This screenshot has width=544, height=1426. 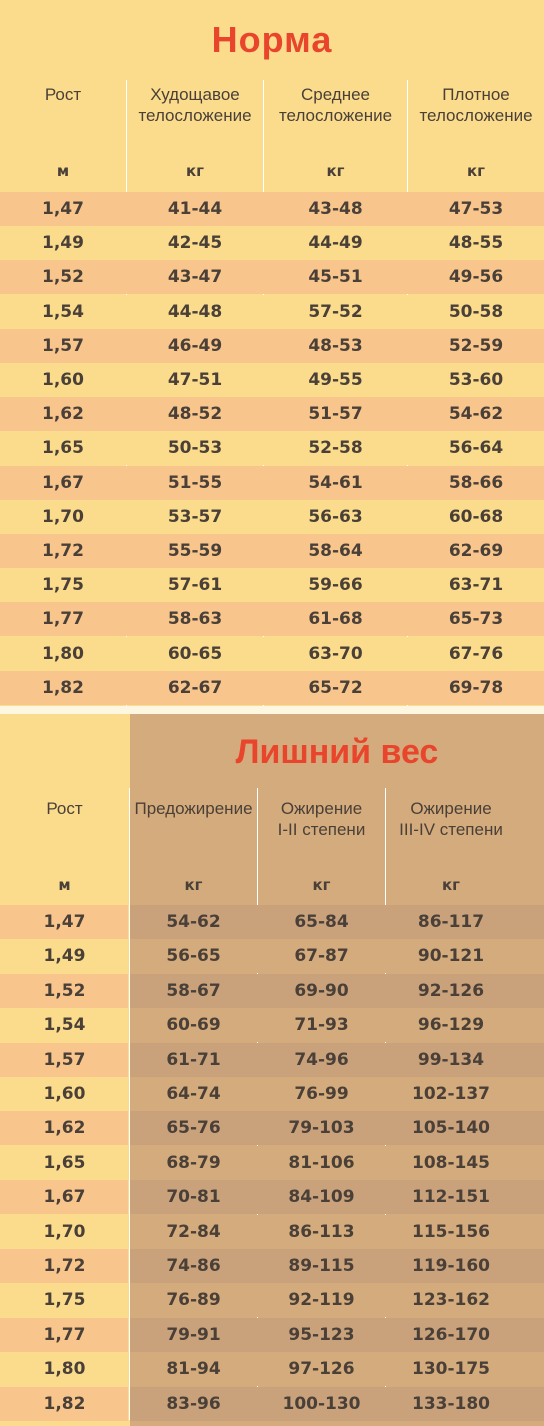 I want to click on weight-range-cell: 61-68, so click(x=335, y=619).